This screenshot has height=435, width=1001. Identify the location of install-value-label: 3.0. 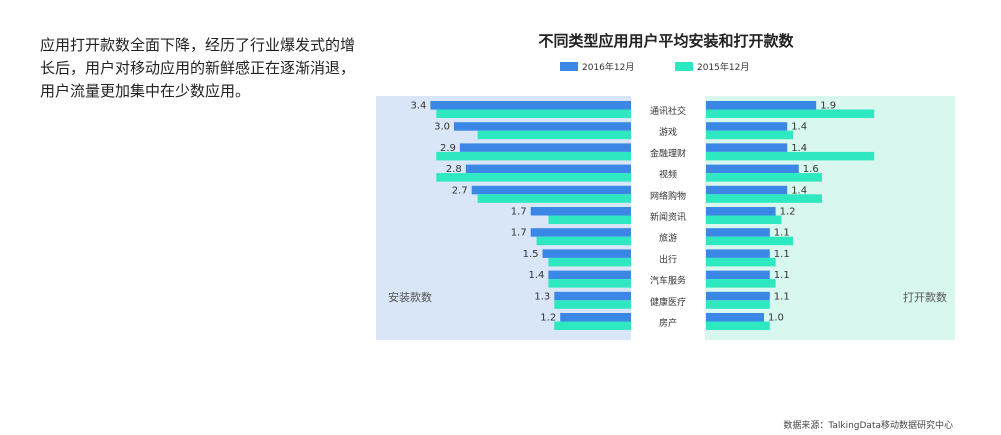
(442, 127).